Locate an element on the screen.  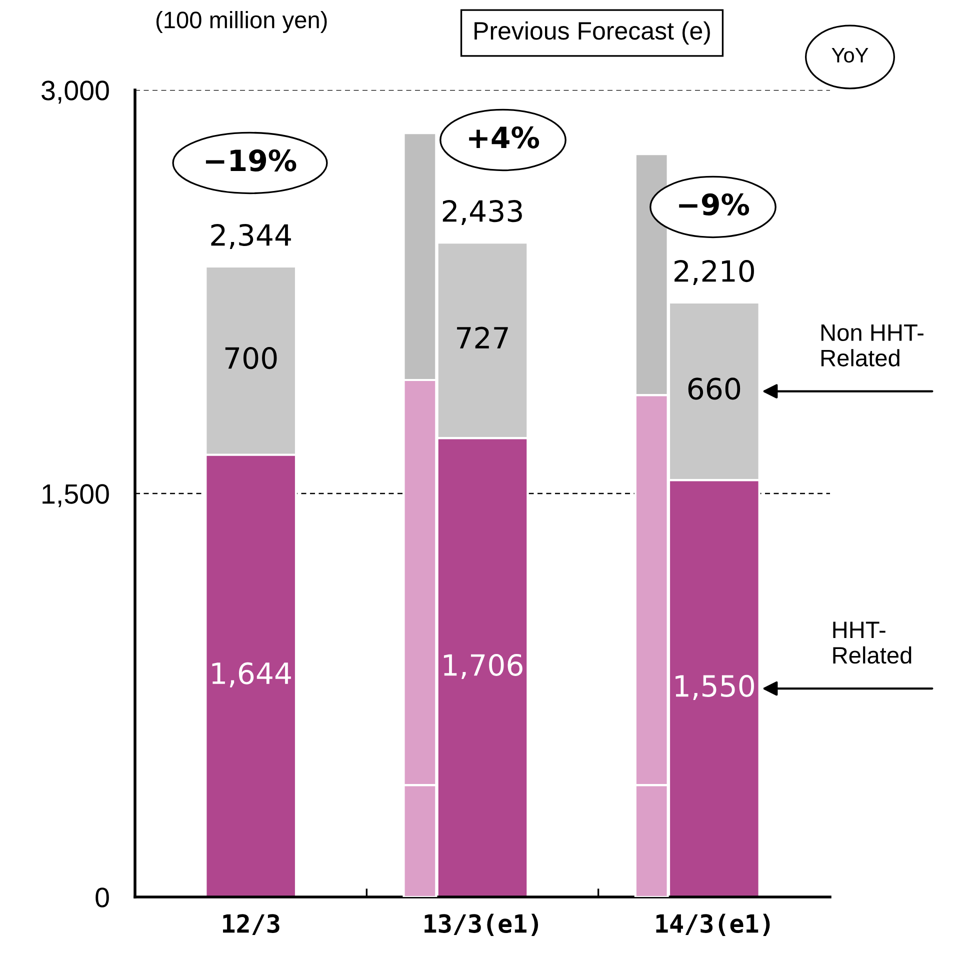
annotation: −9% is located at coordinates (714, 204).